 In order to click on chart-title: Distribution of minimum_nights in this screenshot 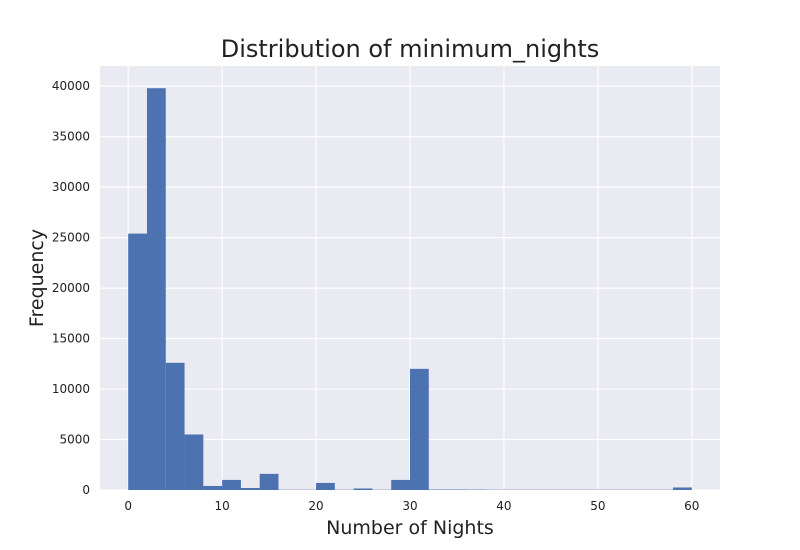, I will do `click(410, 49)`.